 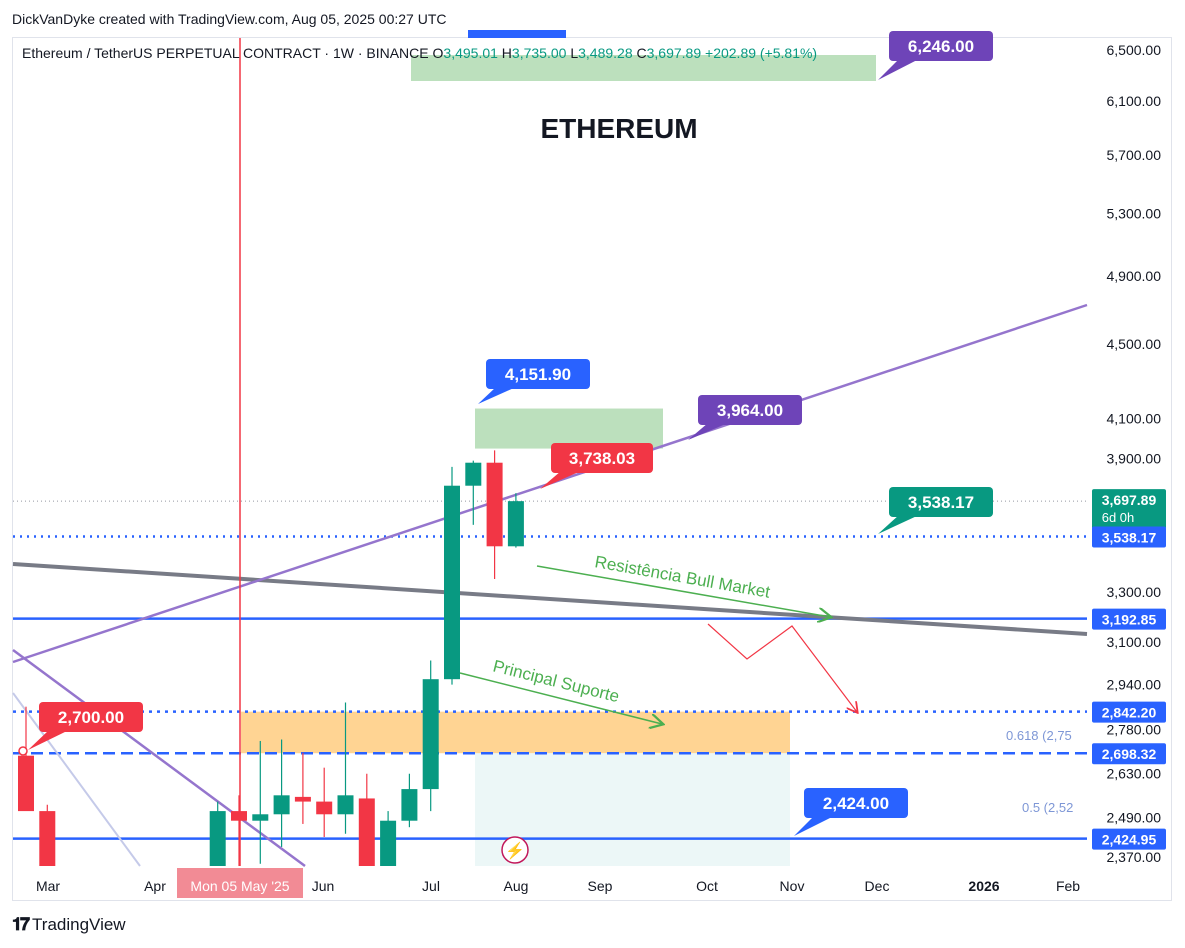 What do you see at coordinates (239, 886) in the screenshot?
I see `crosshair-date-text: Mon 05 May '25` at bounding box center [239, 886].